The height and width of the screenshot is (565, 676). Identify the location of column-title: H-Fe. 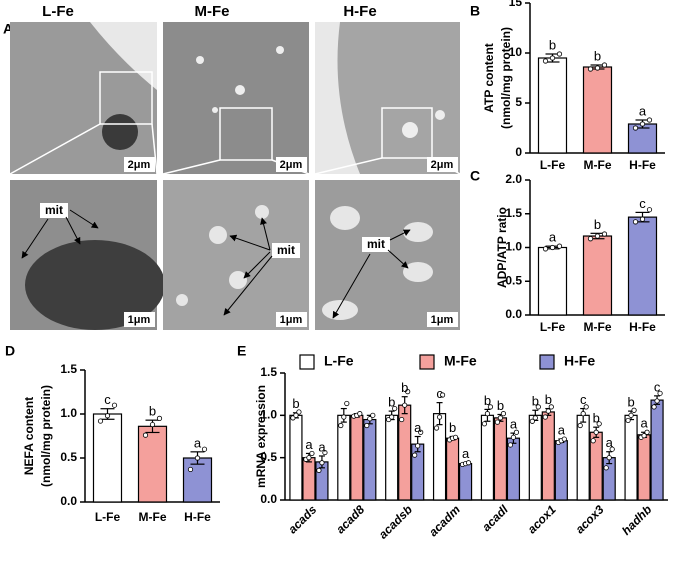
(359, 11).